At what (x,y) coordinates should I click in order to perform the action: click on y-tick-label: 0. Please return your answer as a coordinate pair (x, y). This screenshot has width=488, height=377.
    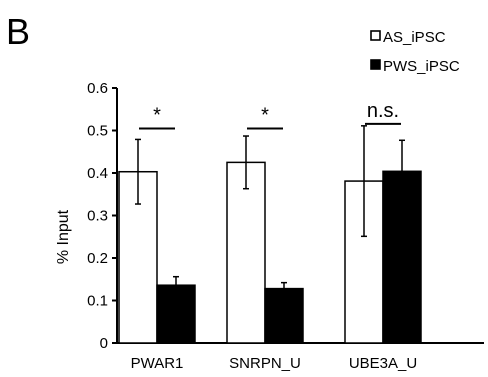
    Looking at the image, I should click on (104, 343).